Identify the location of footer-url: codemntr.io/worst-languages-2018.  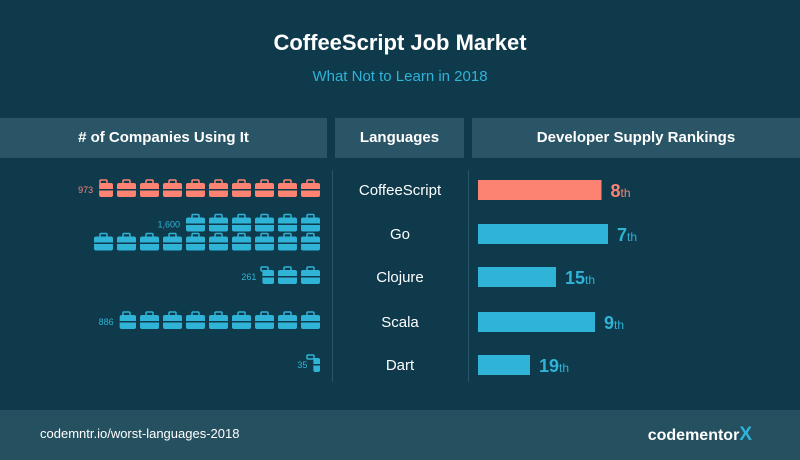
(140, 433).